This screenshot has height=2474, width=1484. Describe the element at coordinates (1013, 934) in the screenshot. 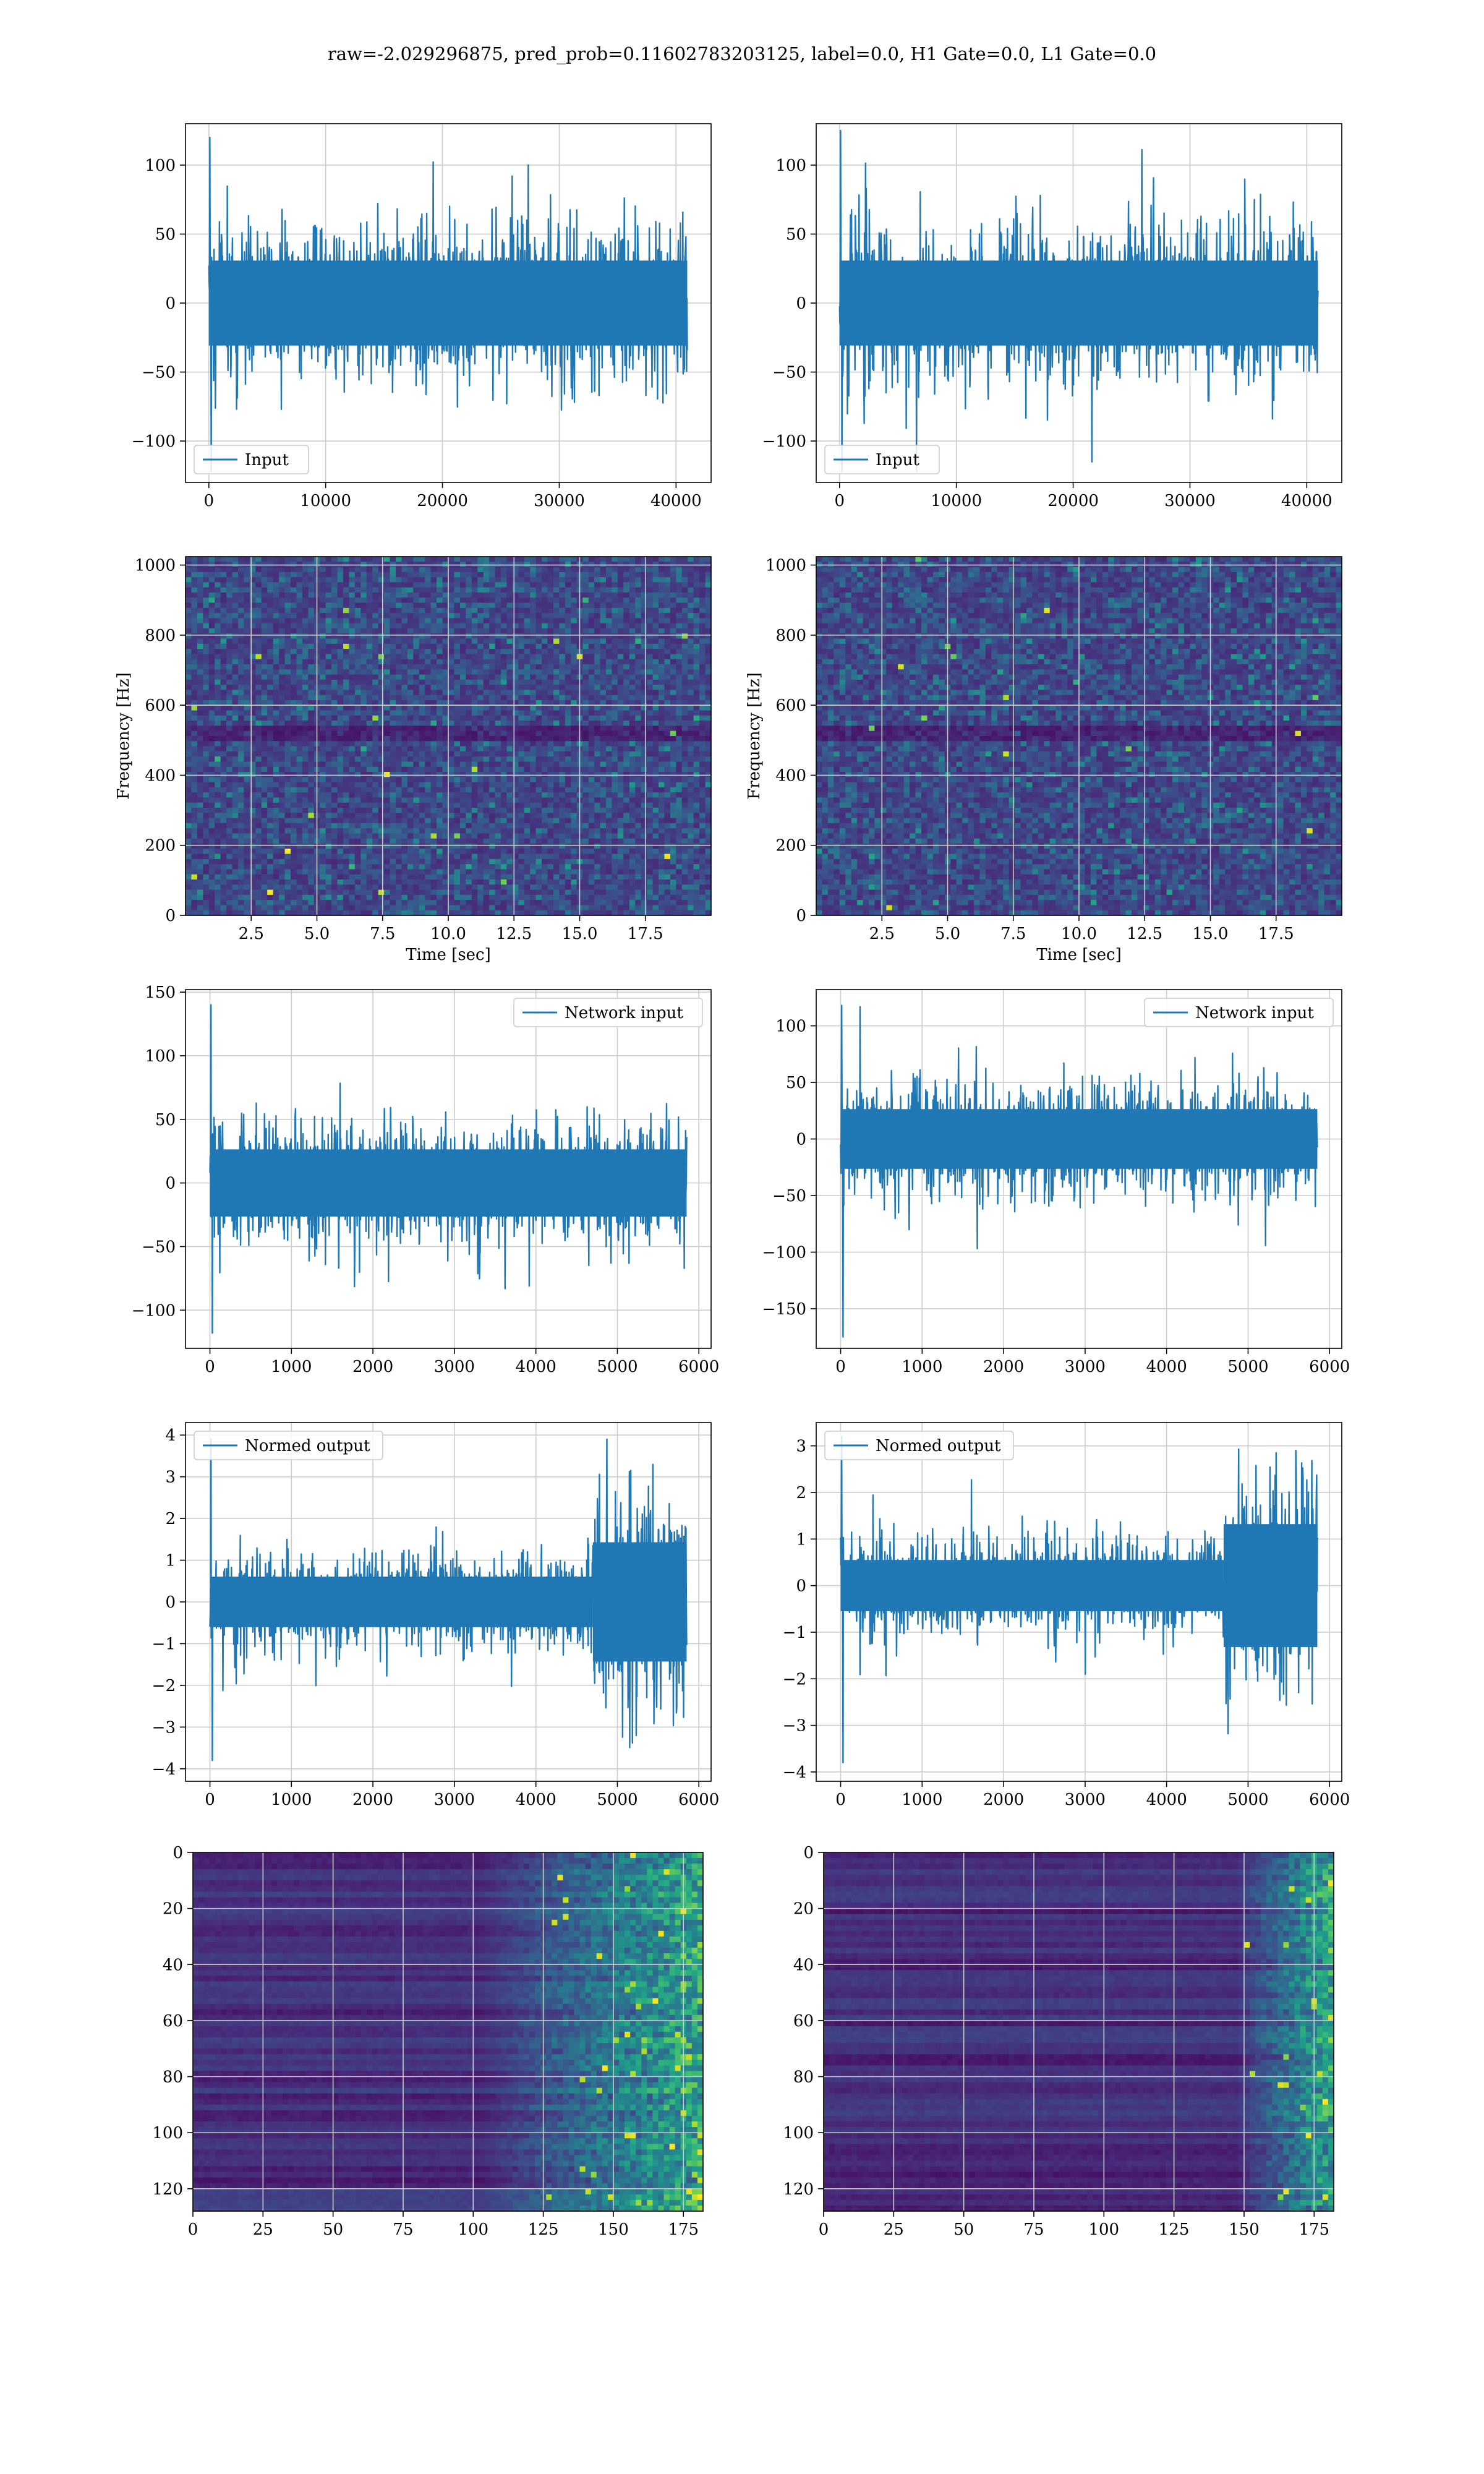

I see `x-tick-label: 7.5` at that location.